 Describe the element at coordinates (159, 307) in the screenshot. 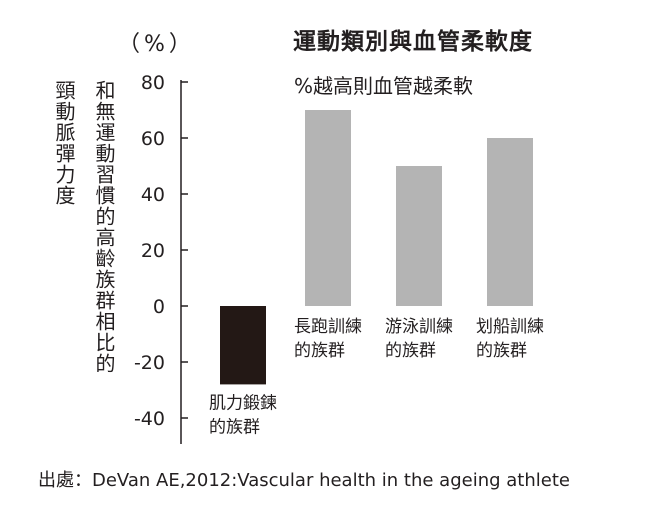

I see `y-tick-label: 0` at that location.